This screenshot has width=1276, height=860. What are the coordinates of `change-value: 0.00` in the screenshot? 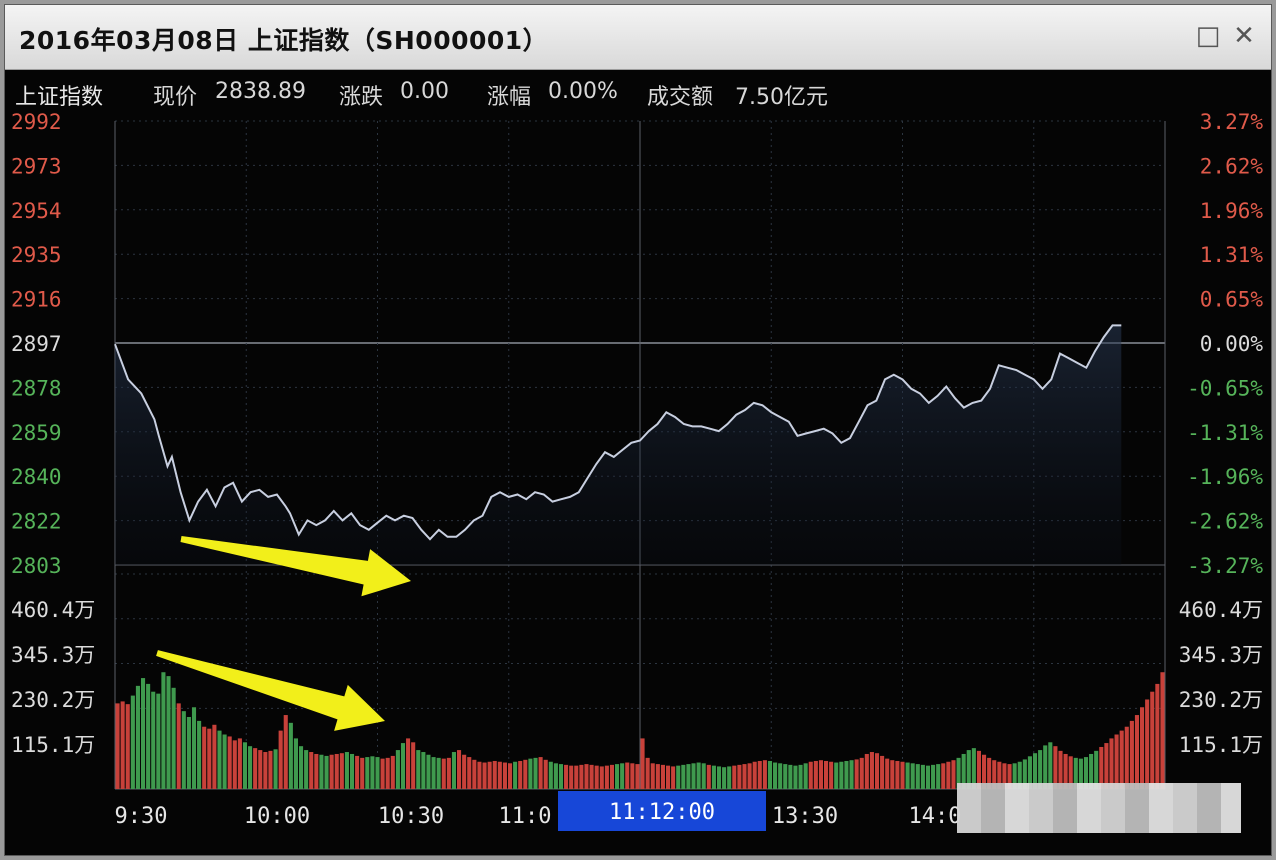 It's located at (424, 91).